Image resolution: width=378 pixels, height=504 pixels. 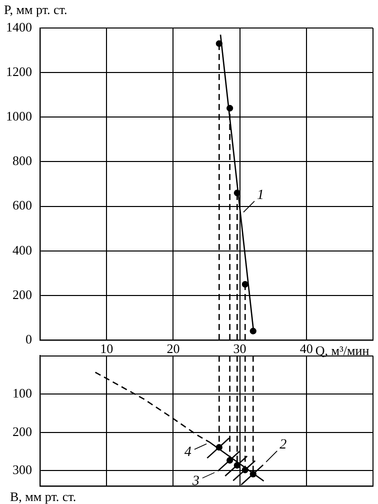 I want to click on y-tick-label: 0, so click(x=29, y=338).